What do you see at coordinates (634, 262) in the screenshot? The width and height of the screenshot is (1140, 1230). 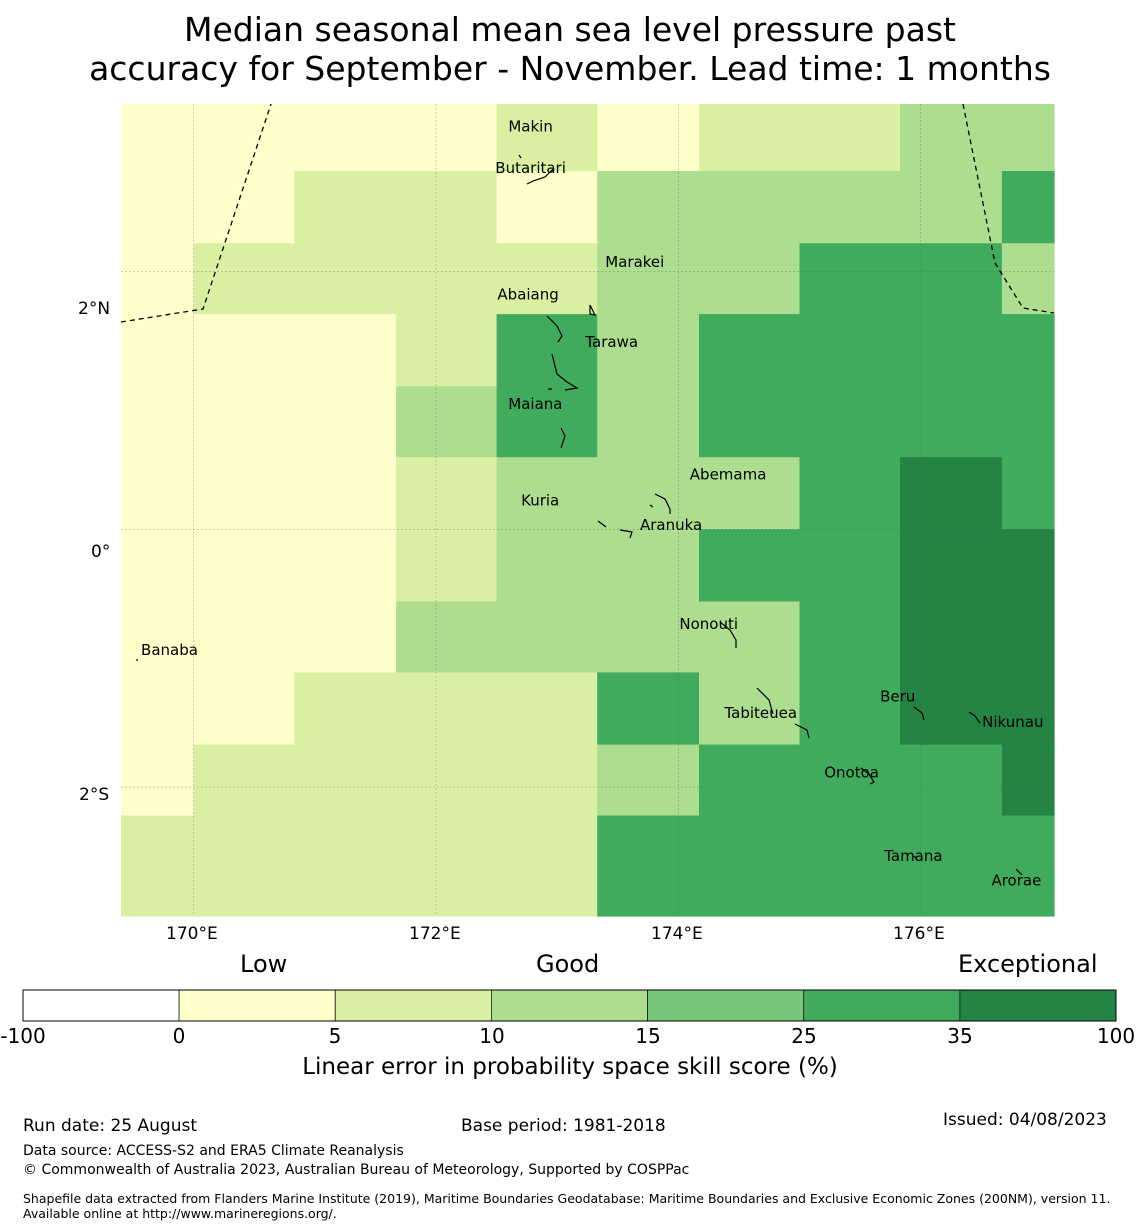 I see `place-label-marakei: Marakei` at bounding box center [634, 262].